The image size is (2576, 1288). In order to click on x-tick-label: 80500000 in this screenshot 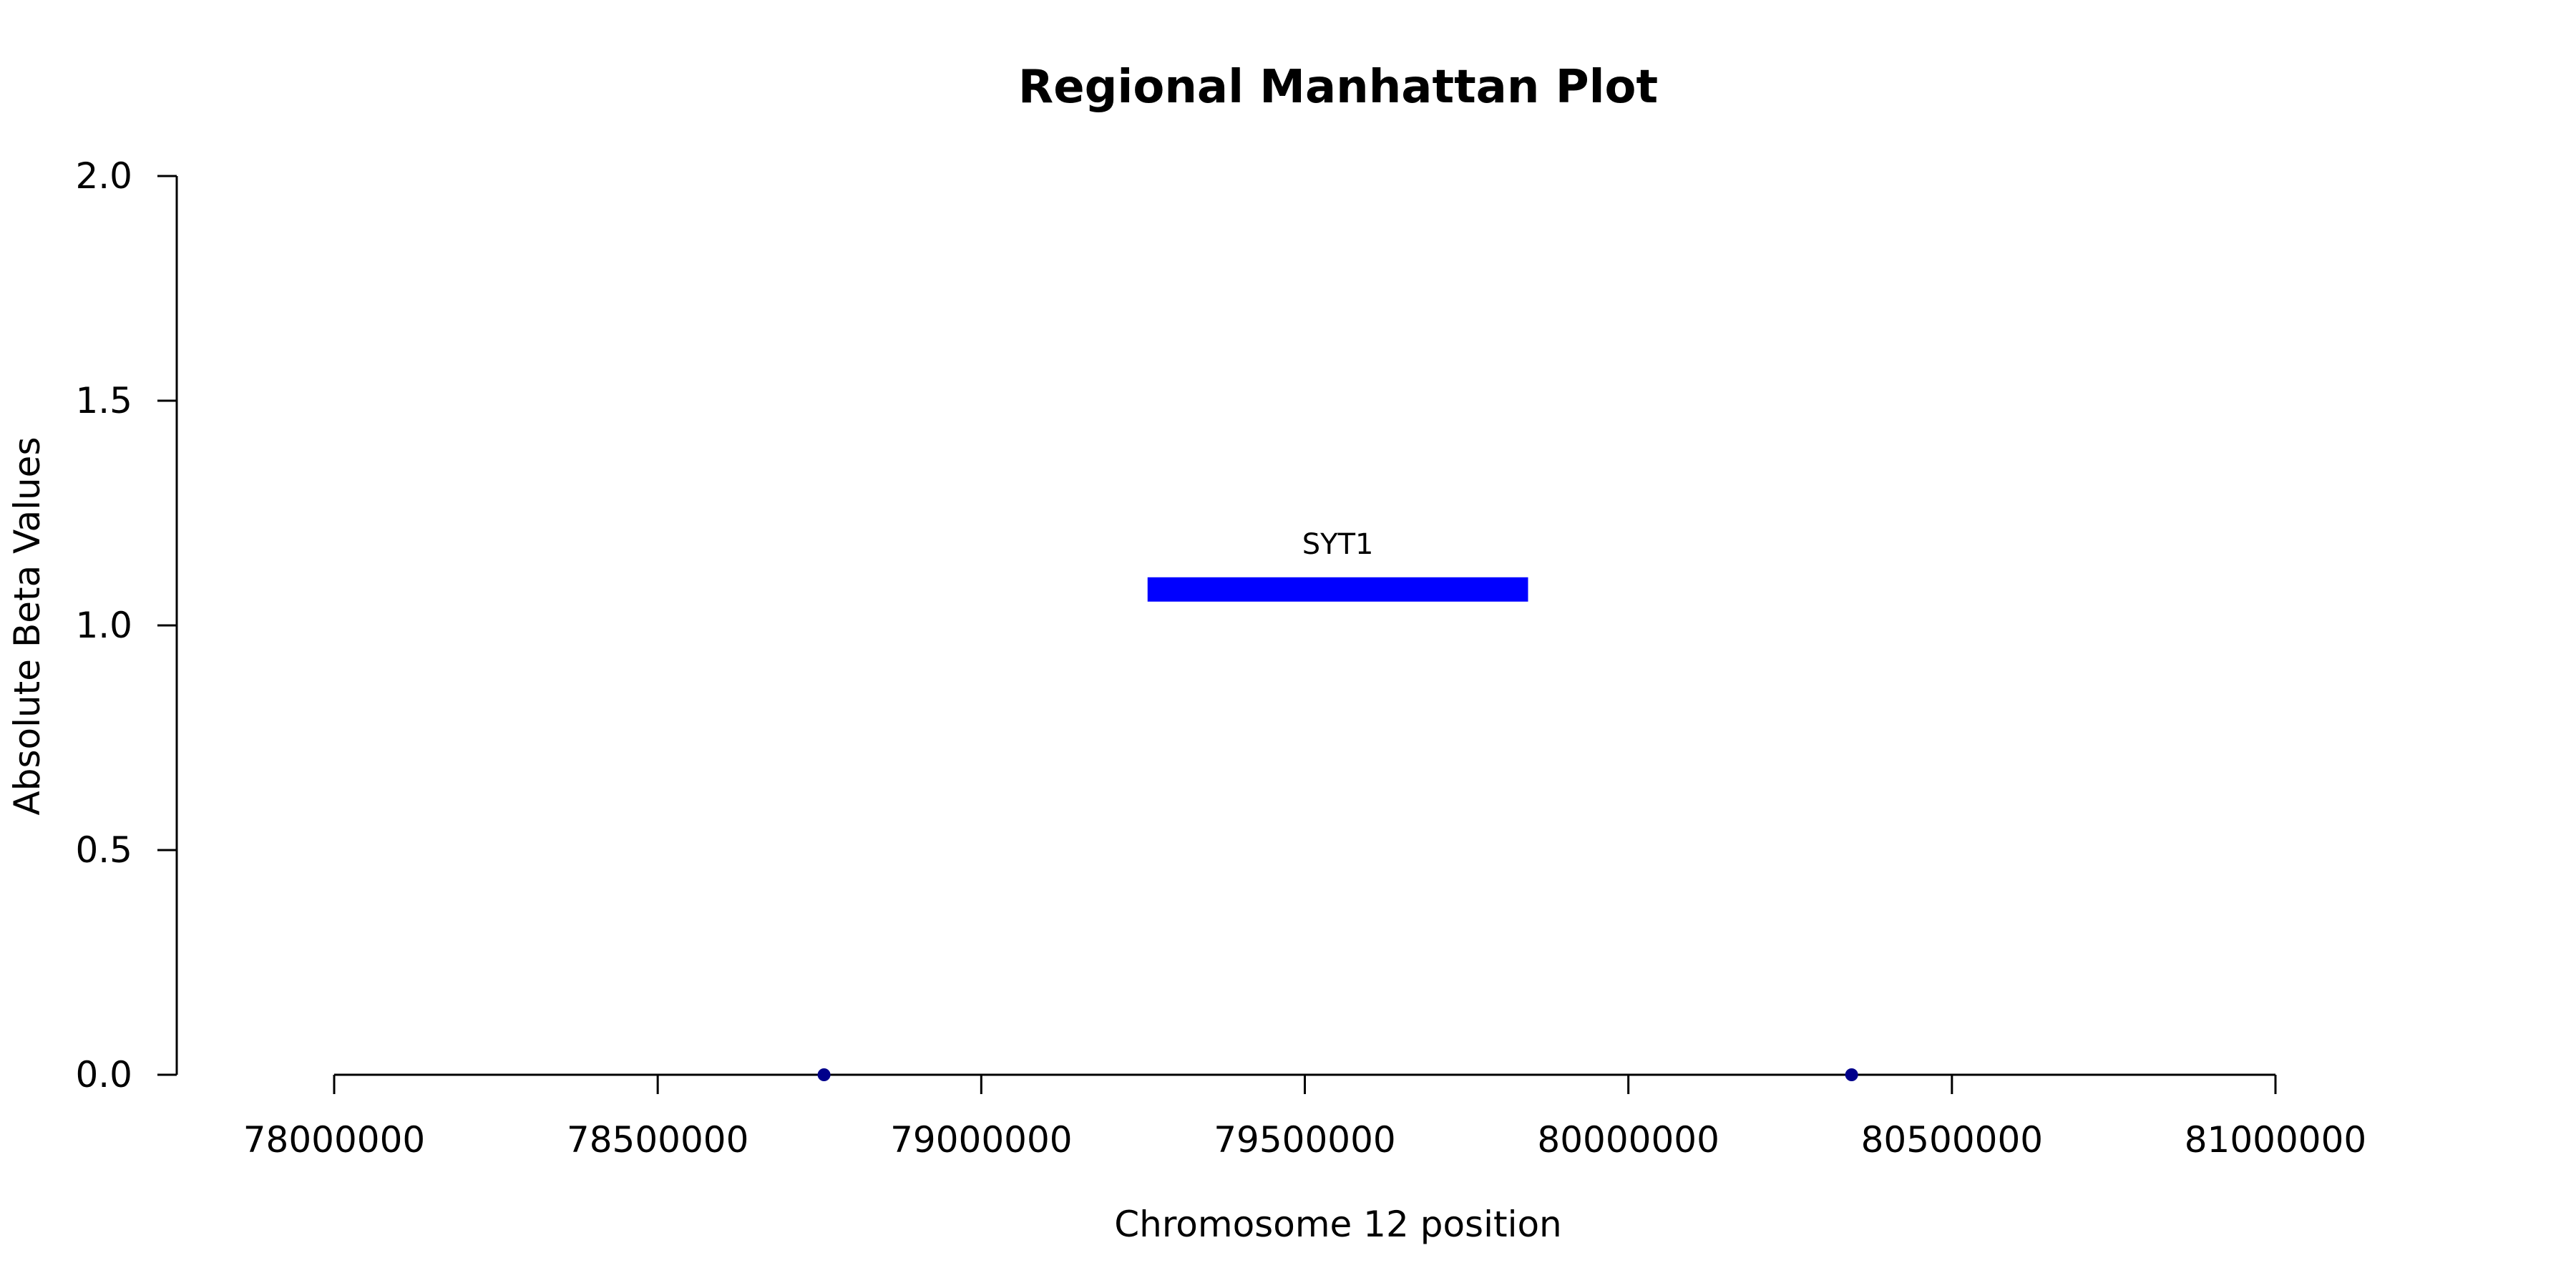, I will do `click(1953, 1140)`.